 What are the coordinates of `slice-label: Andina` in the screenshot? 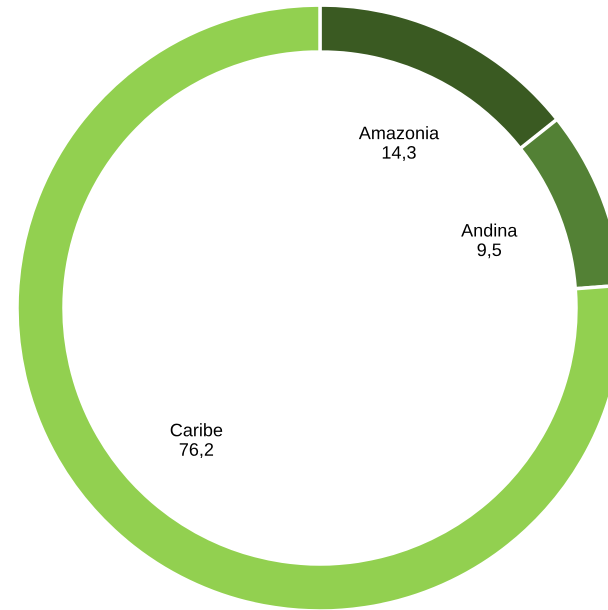 It's located at (489, 230).